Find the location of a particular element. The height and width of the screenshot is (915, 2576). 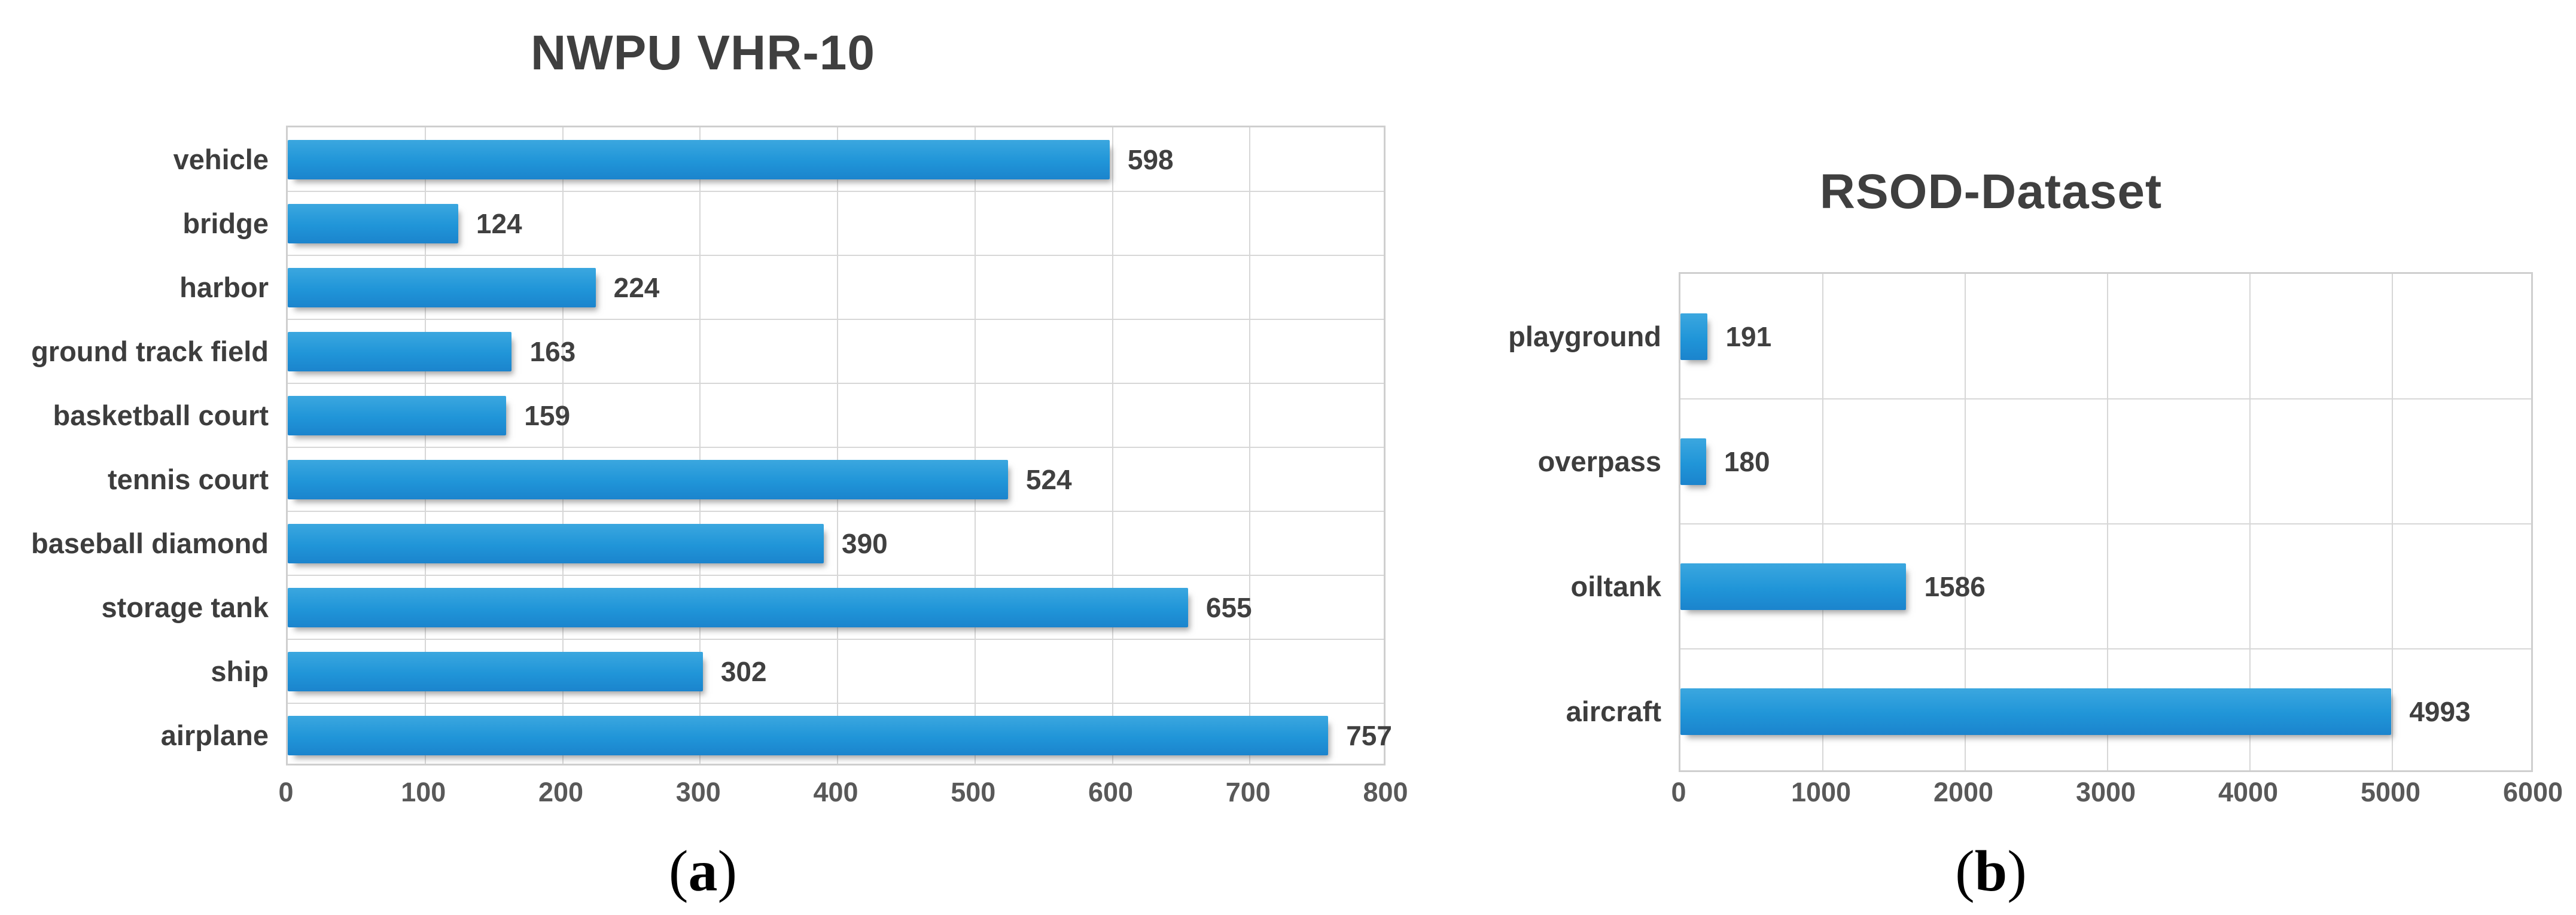

x-axis-tick-label: 2000 is located at coordinates (1963, 792).